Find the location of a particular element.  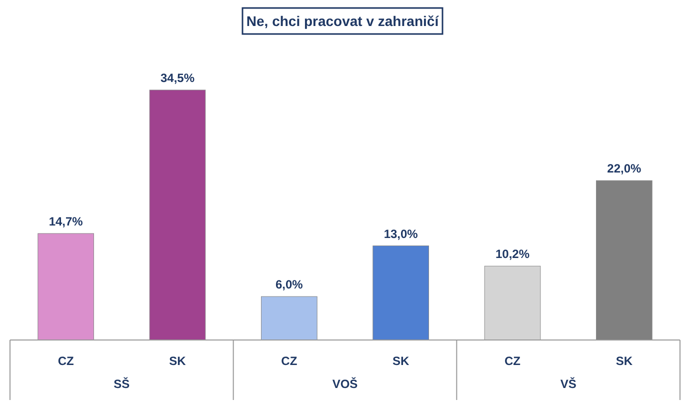

chart-title: Ne, chci pracovat v zahraničí is located at coordinates (343, 21).